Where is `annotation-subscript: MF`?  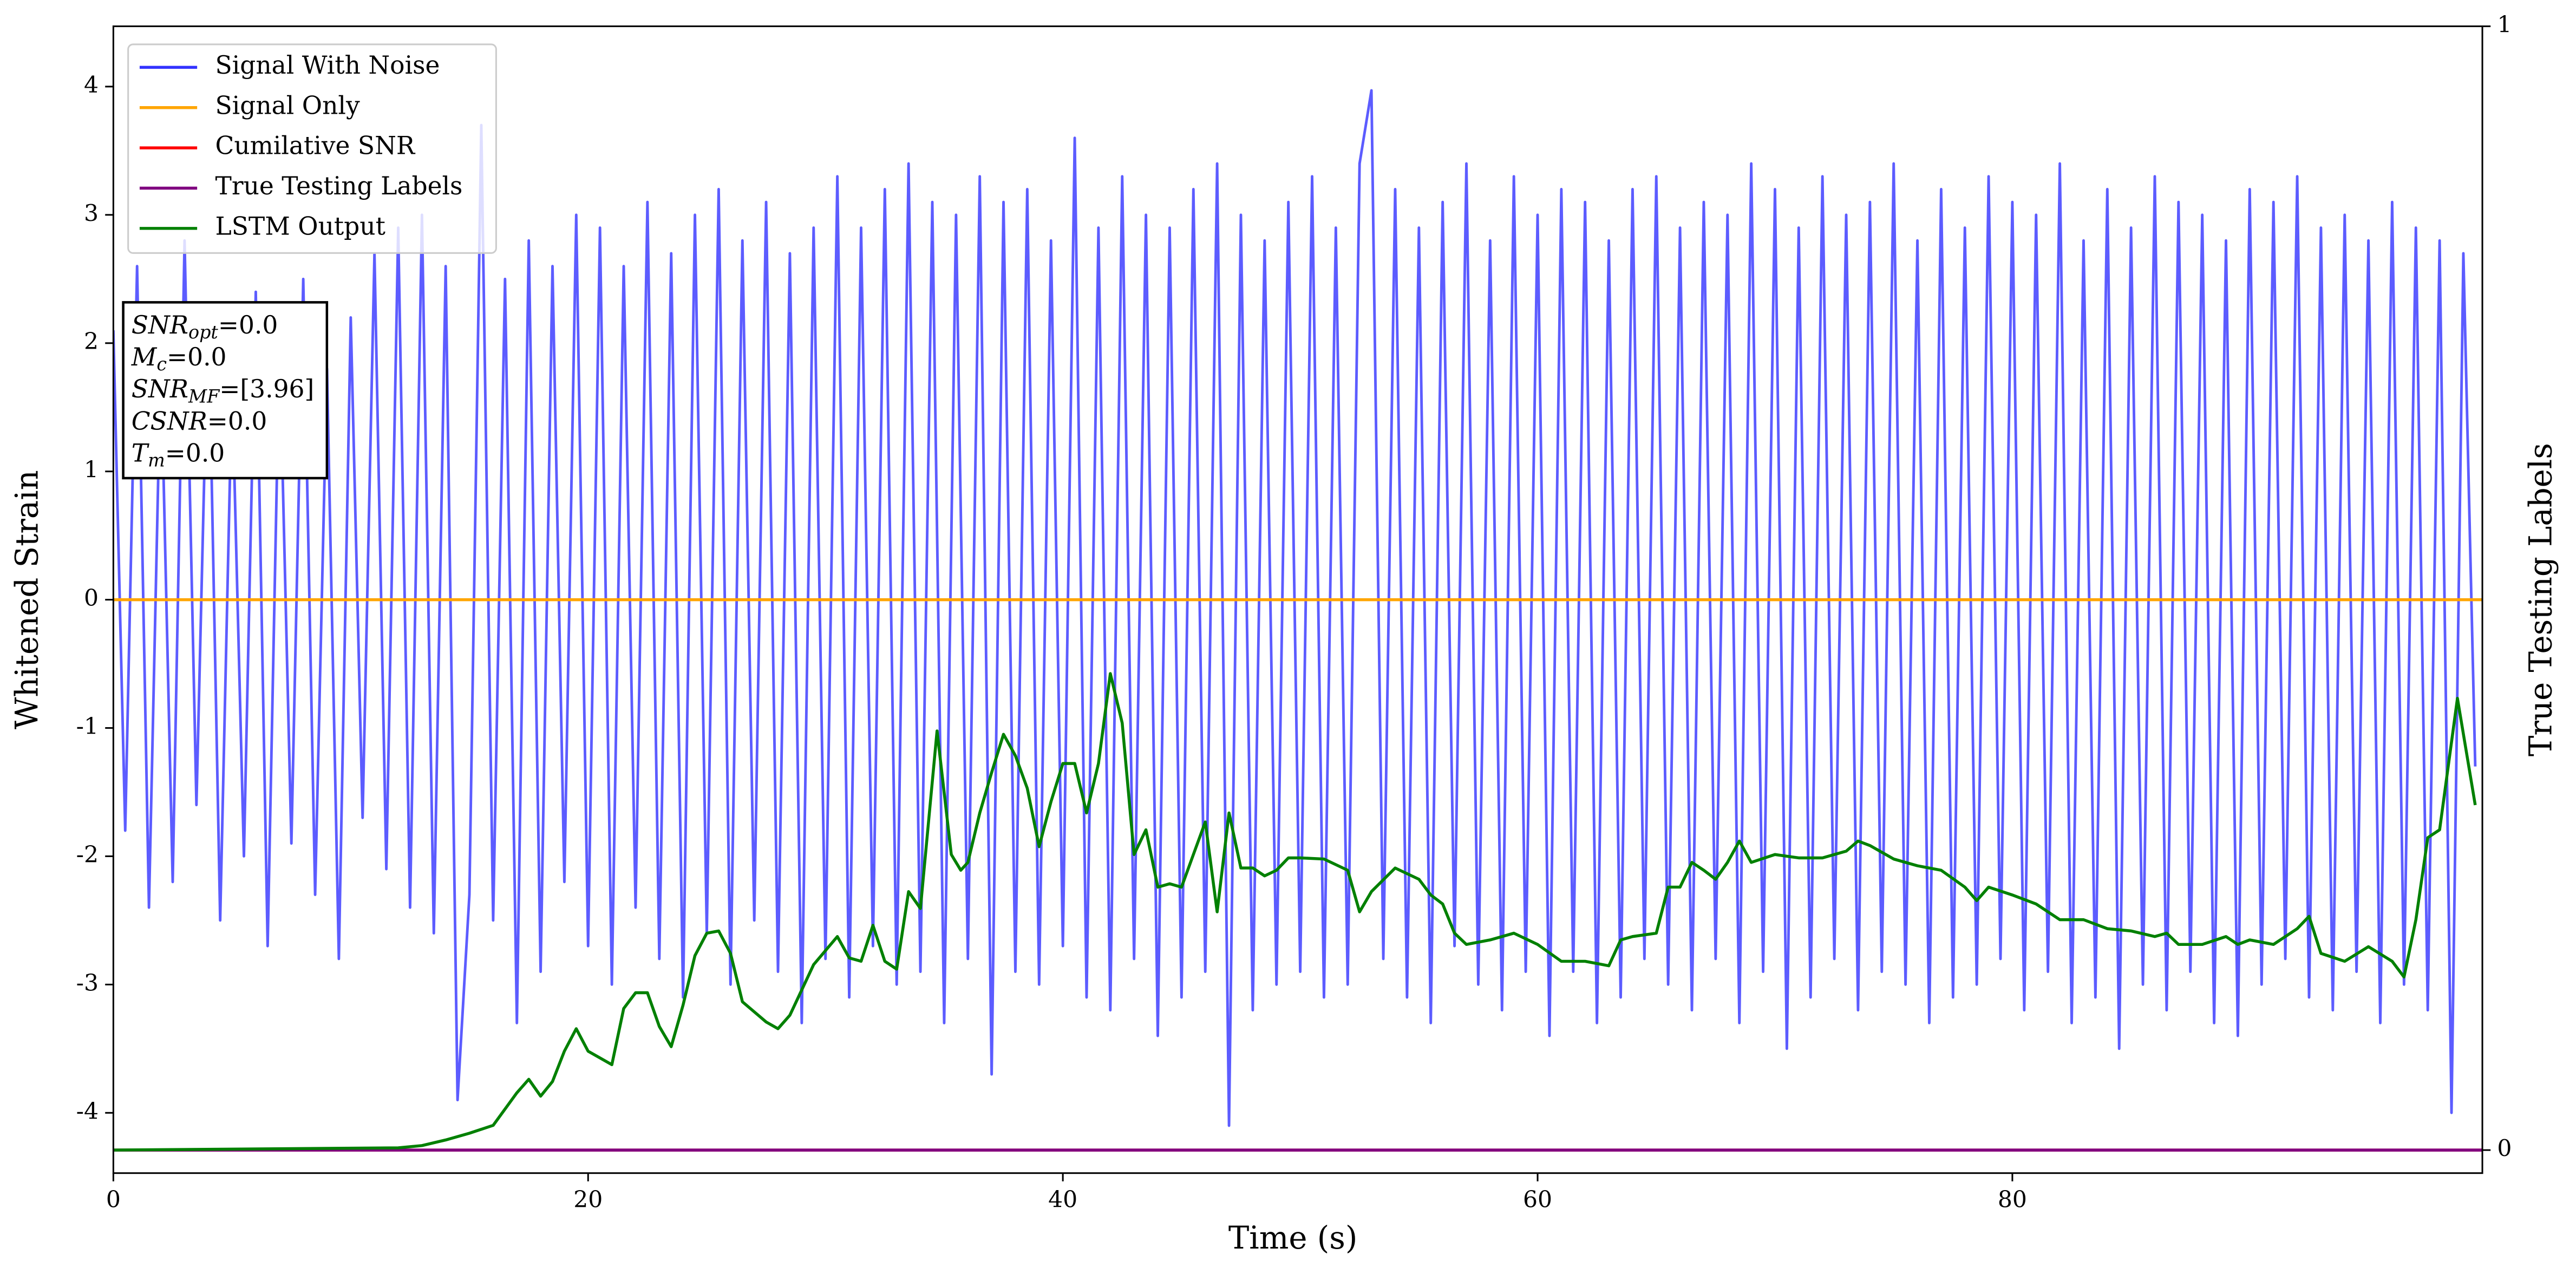 annotation-subscript: MF is located at coordinates (204, 396).